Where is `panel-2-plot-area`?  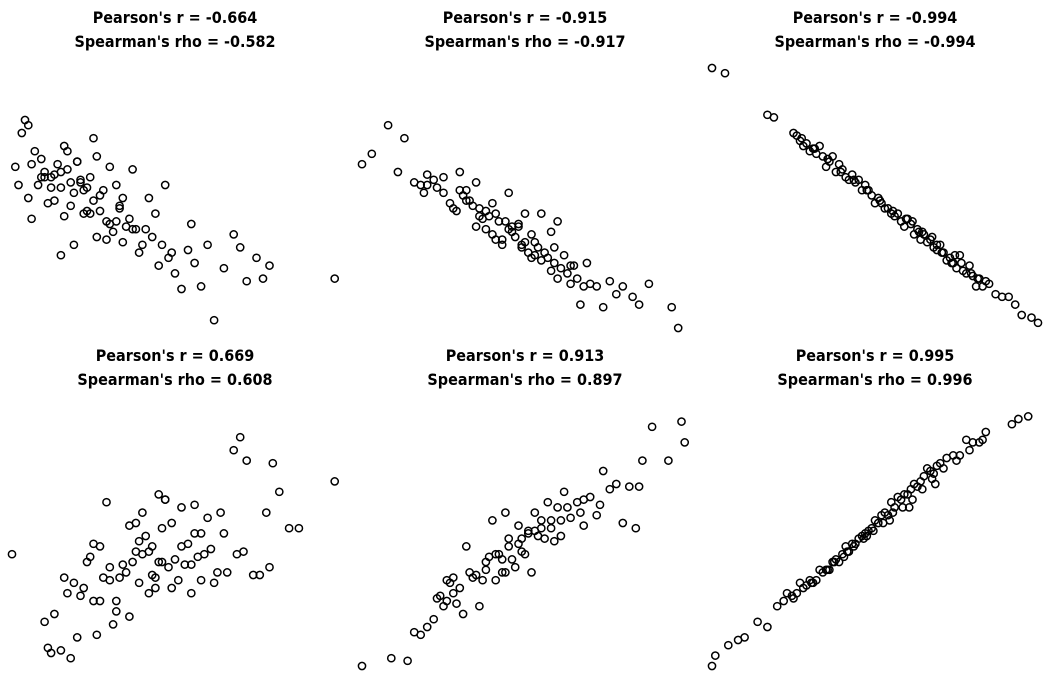
panel-2-plot-area is located at coordinates (520, 226).